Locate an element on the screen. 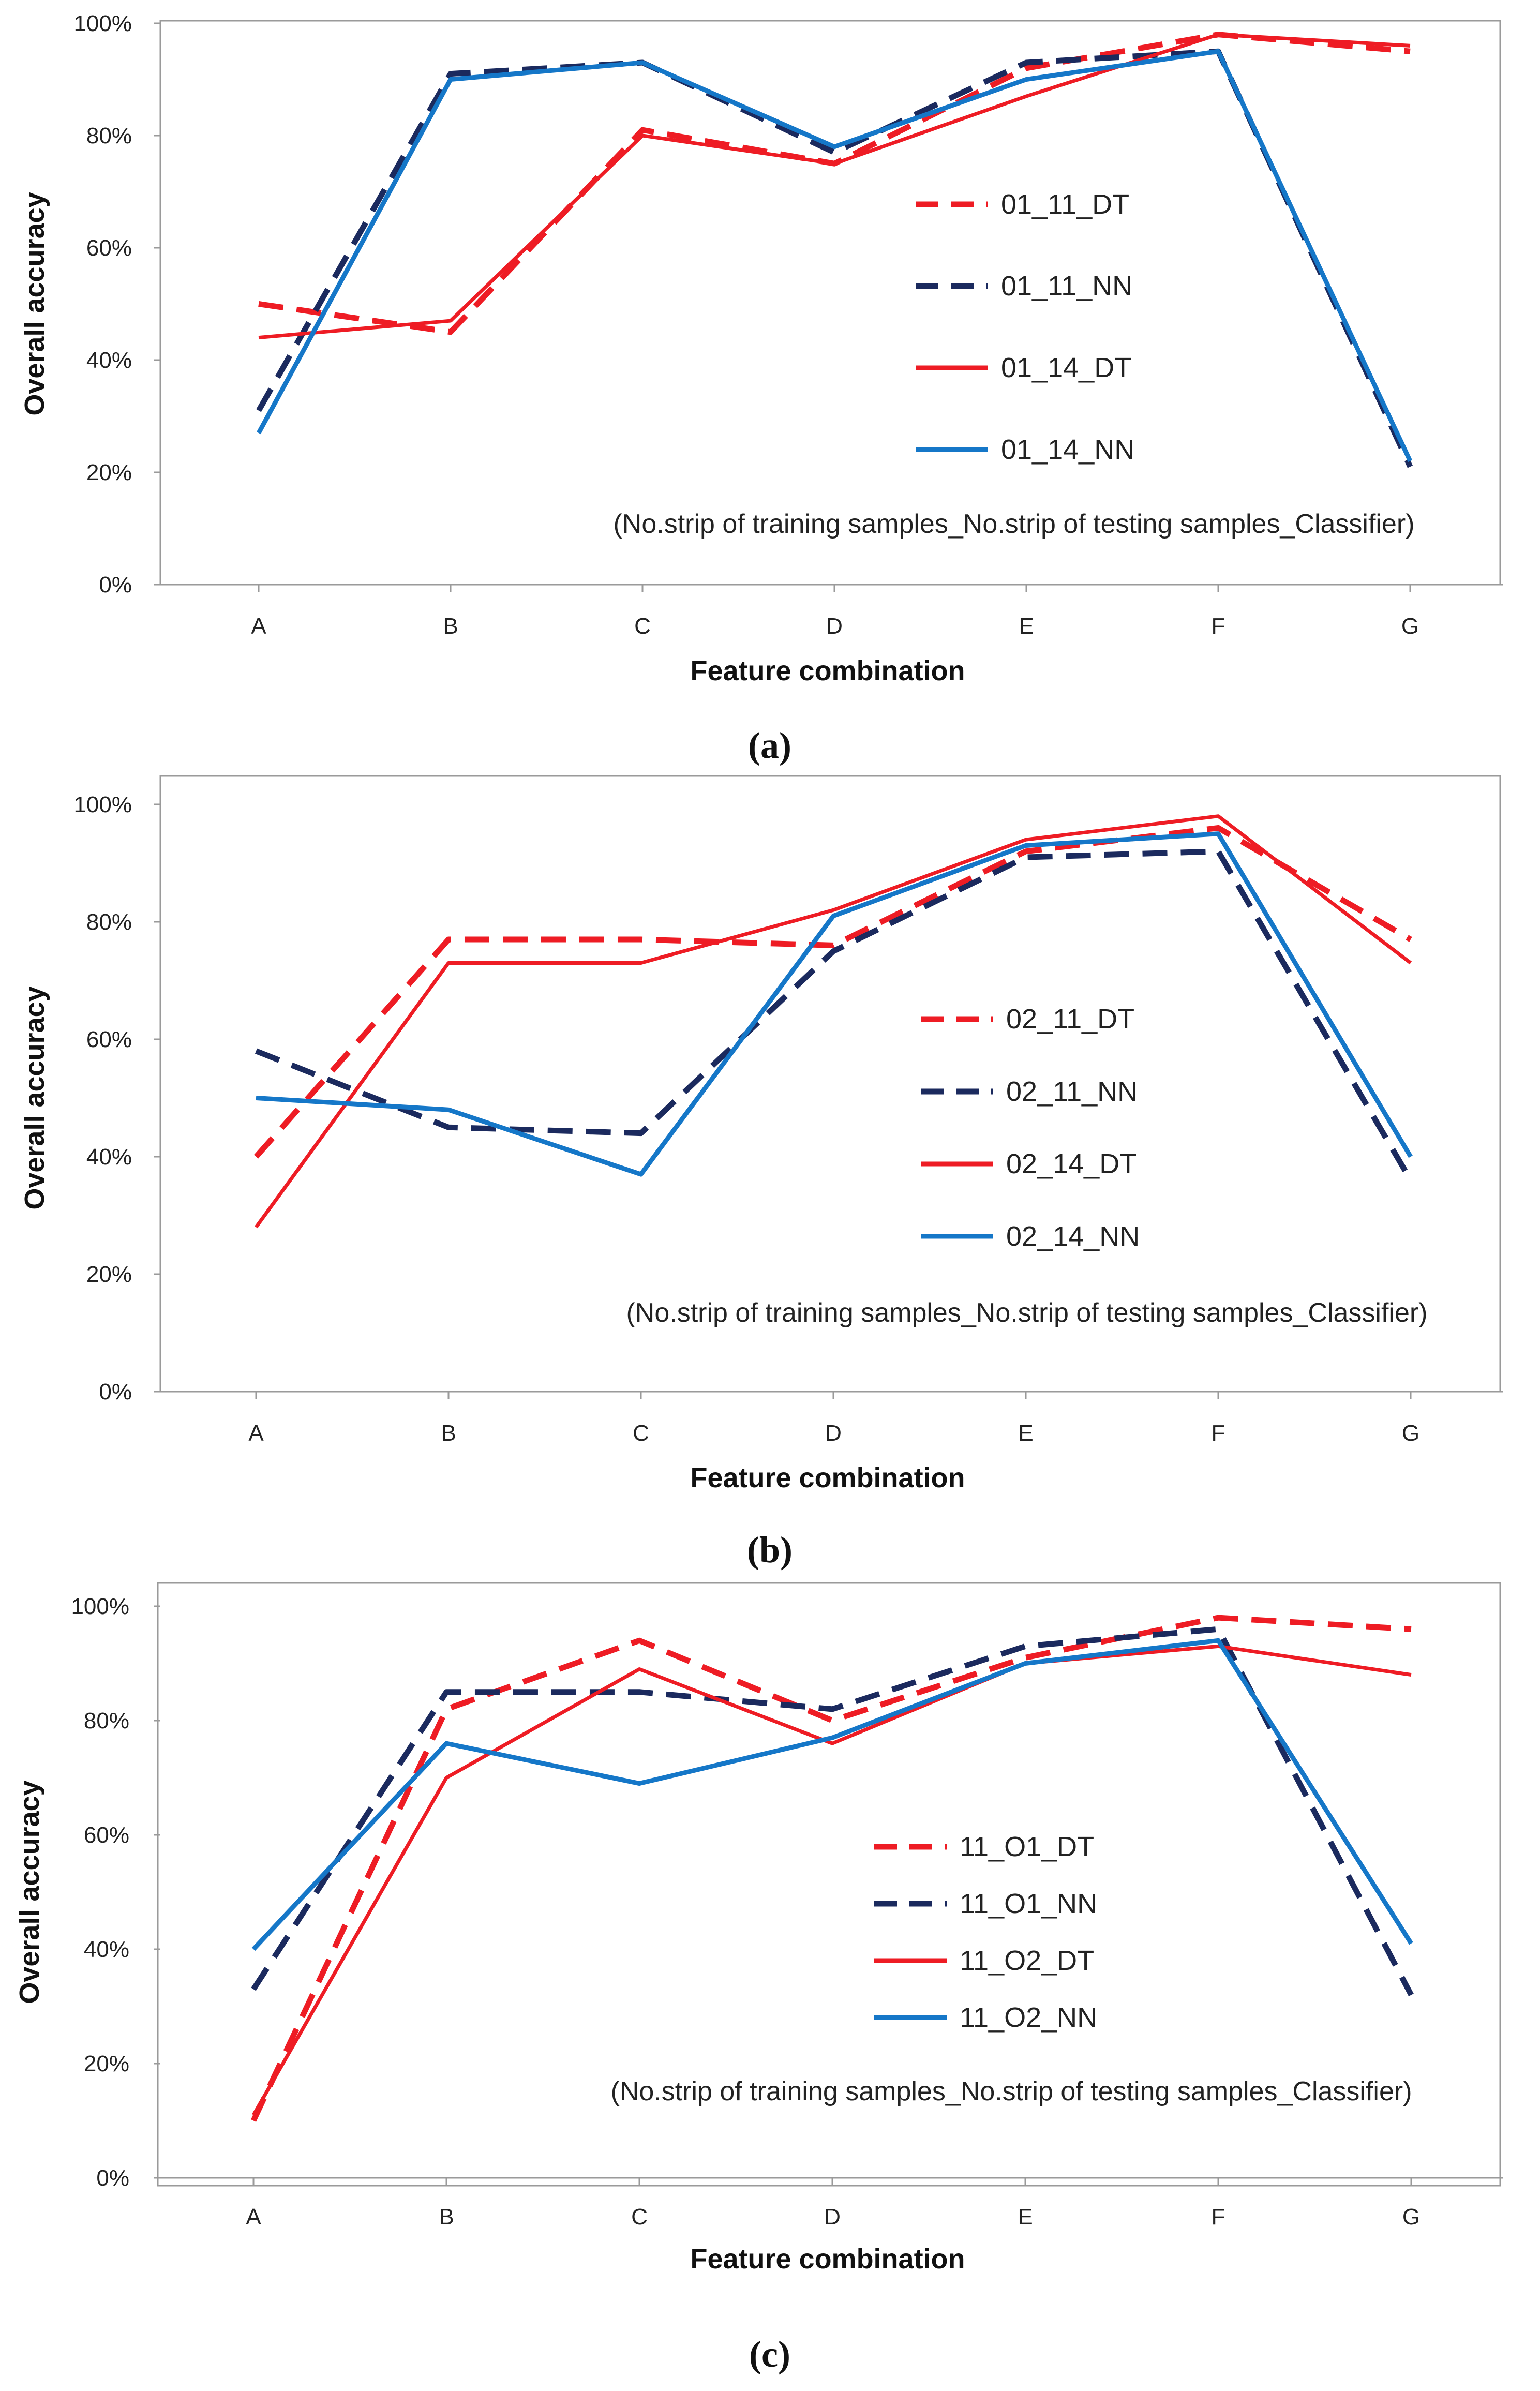 Image resolution: width=1540 pixels, height=2391 pixels. series-line-02-11-nn is located at coordinates (834, 1015).